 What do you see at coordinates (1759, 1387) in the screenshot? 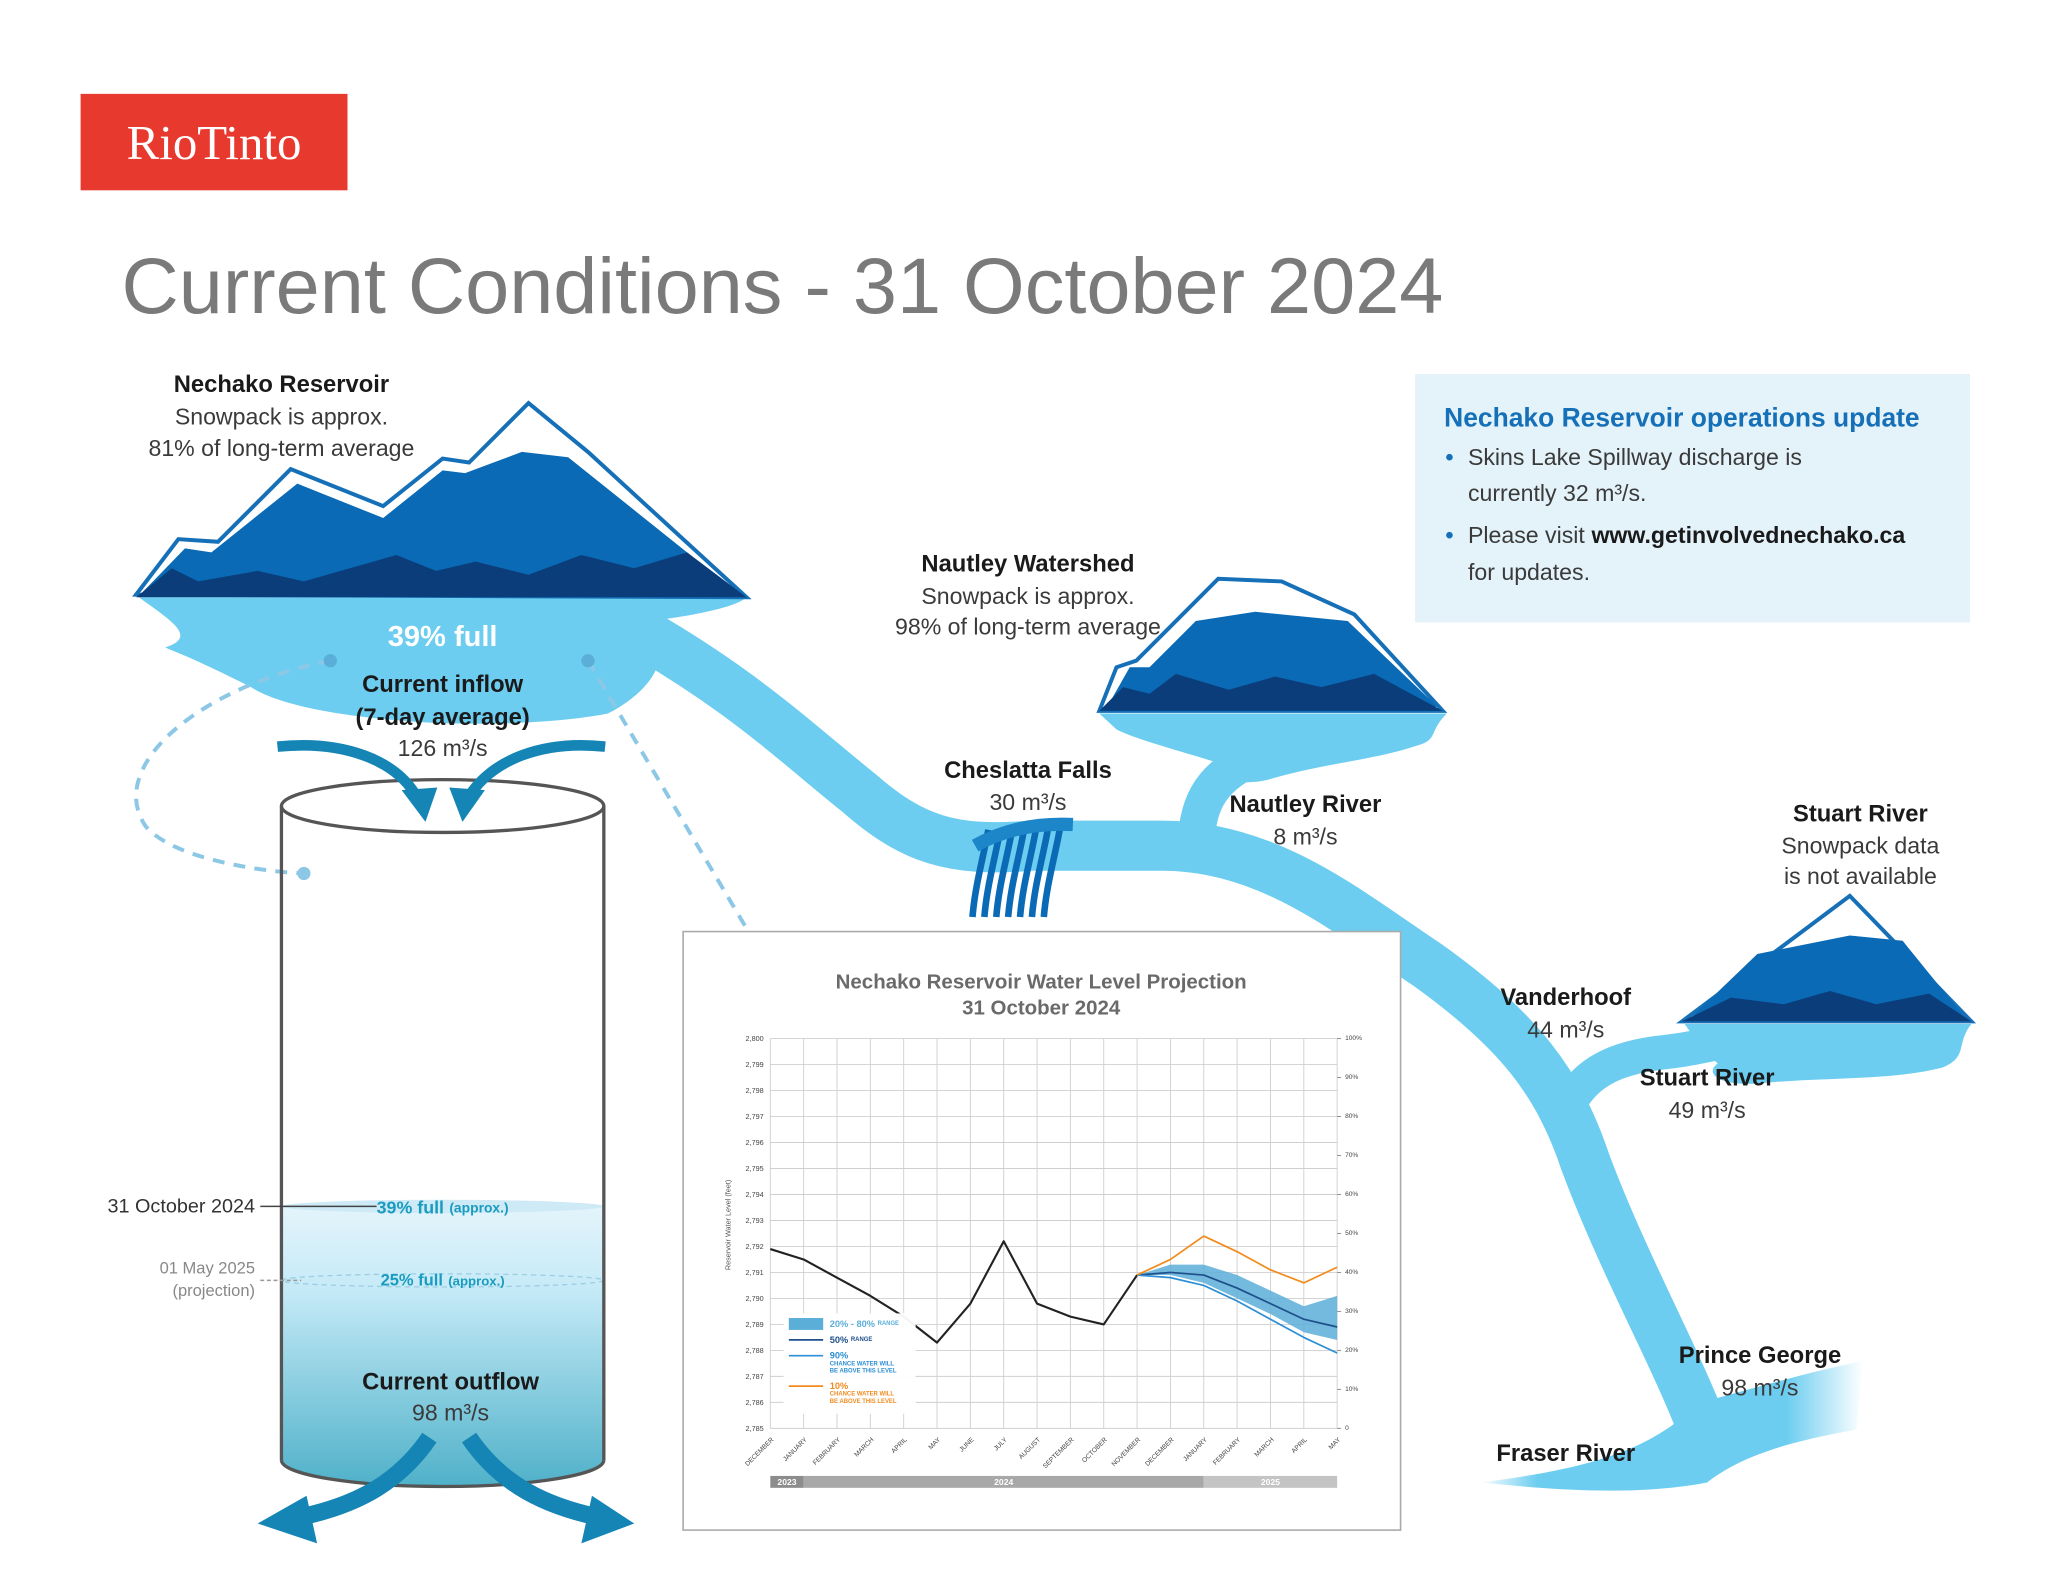
I see `flow-rate: 98 m³/s` at bounding box center [1759, 1387].